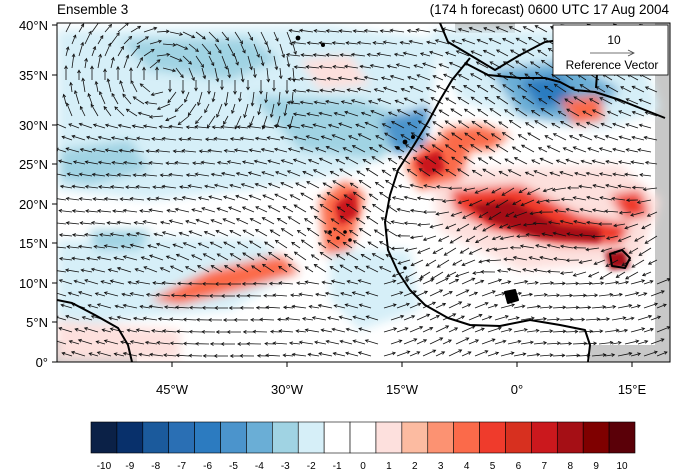 The image size is (673, 471). I want to click on colorbar-label: -9, so click(129, 466).